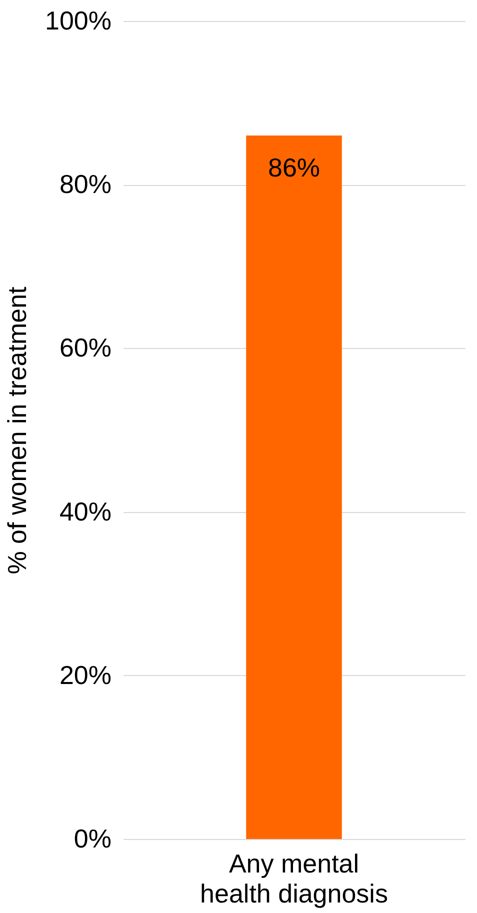  Describe the element at coordinates (78, 21) in the screenshot. I see `y-tick-label: 100%` at that location.